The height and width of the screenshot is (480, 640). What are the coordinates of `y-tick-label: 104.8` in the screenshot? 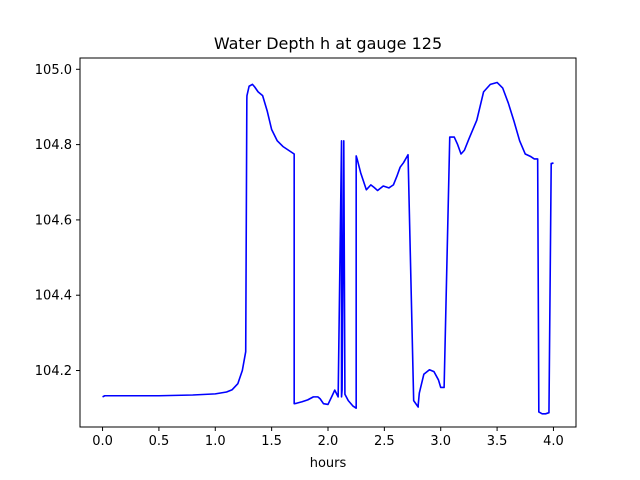 It's located at (53, 145).